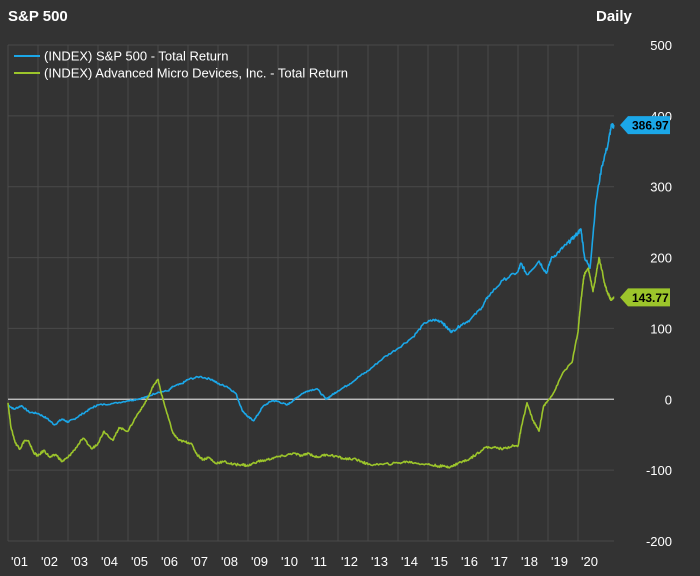 Image resolution: width=700 pixels, height=576 pixels. I want to click on x-tick-label: '03, so click(79, 561).